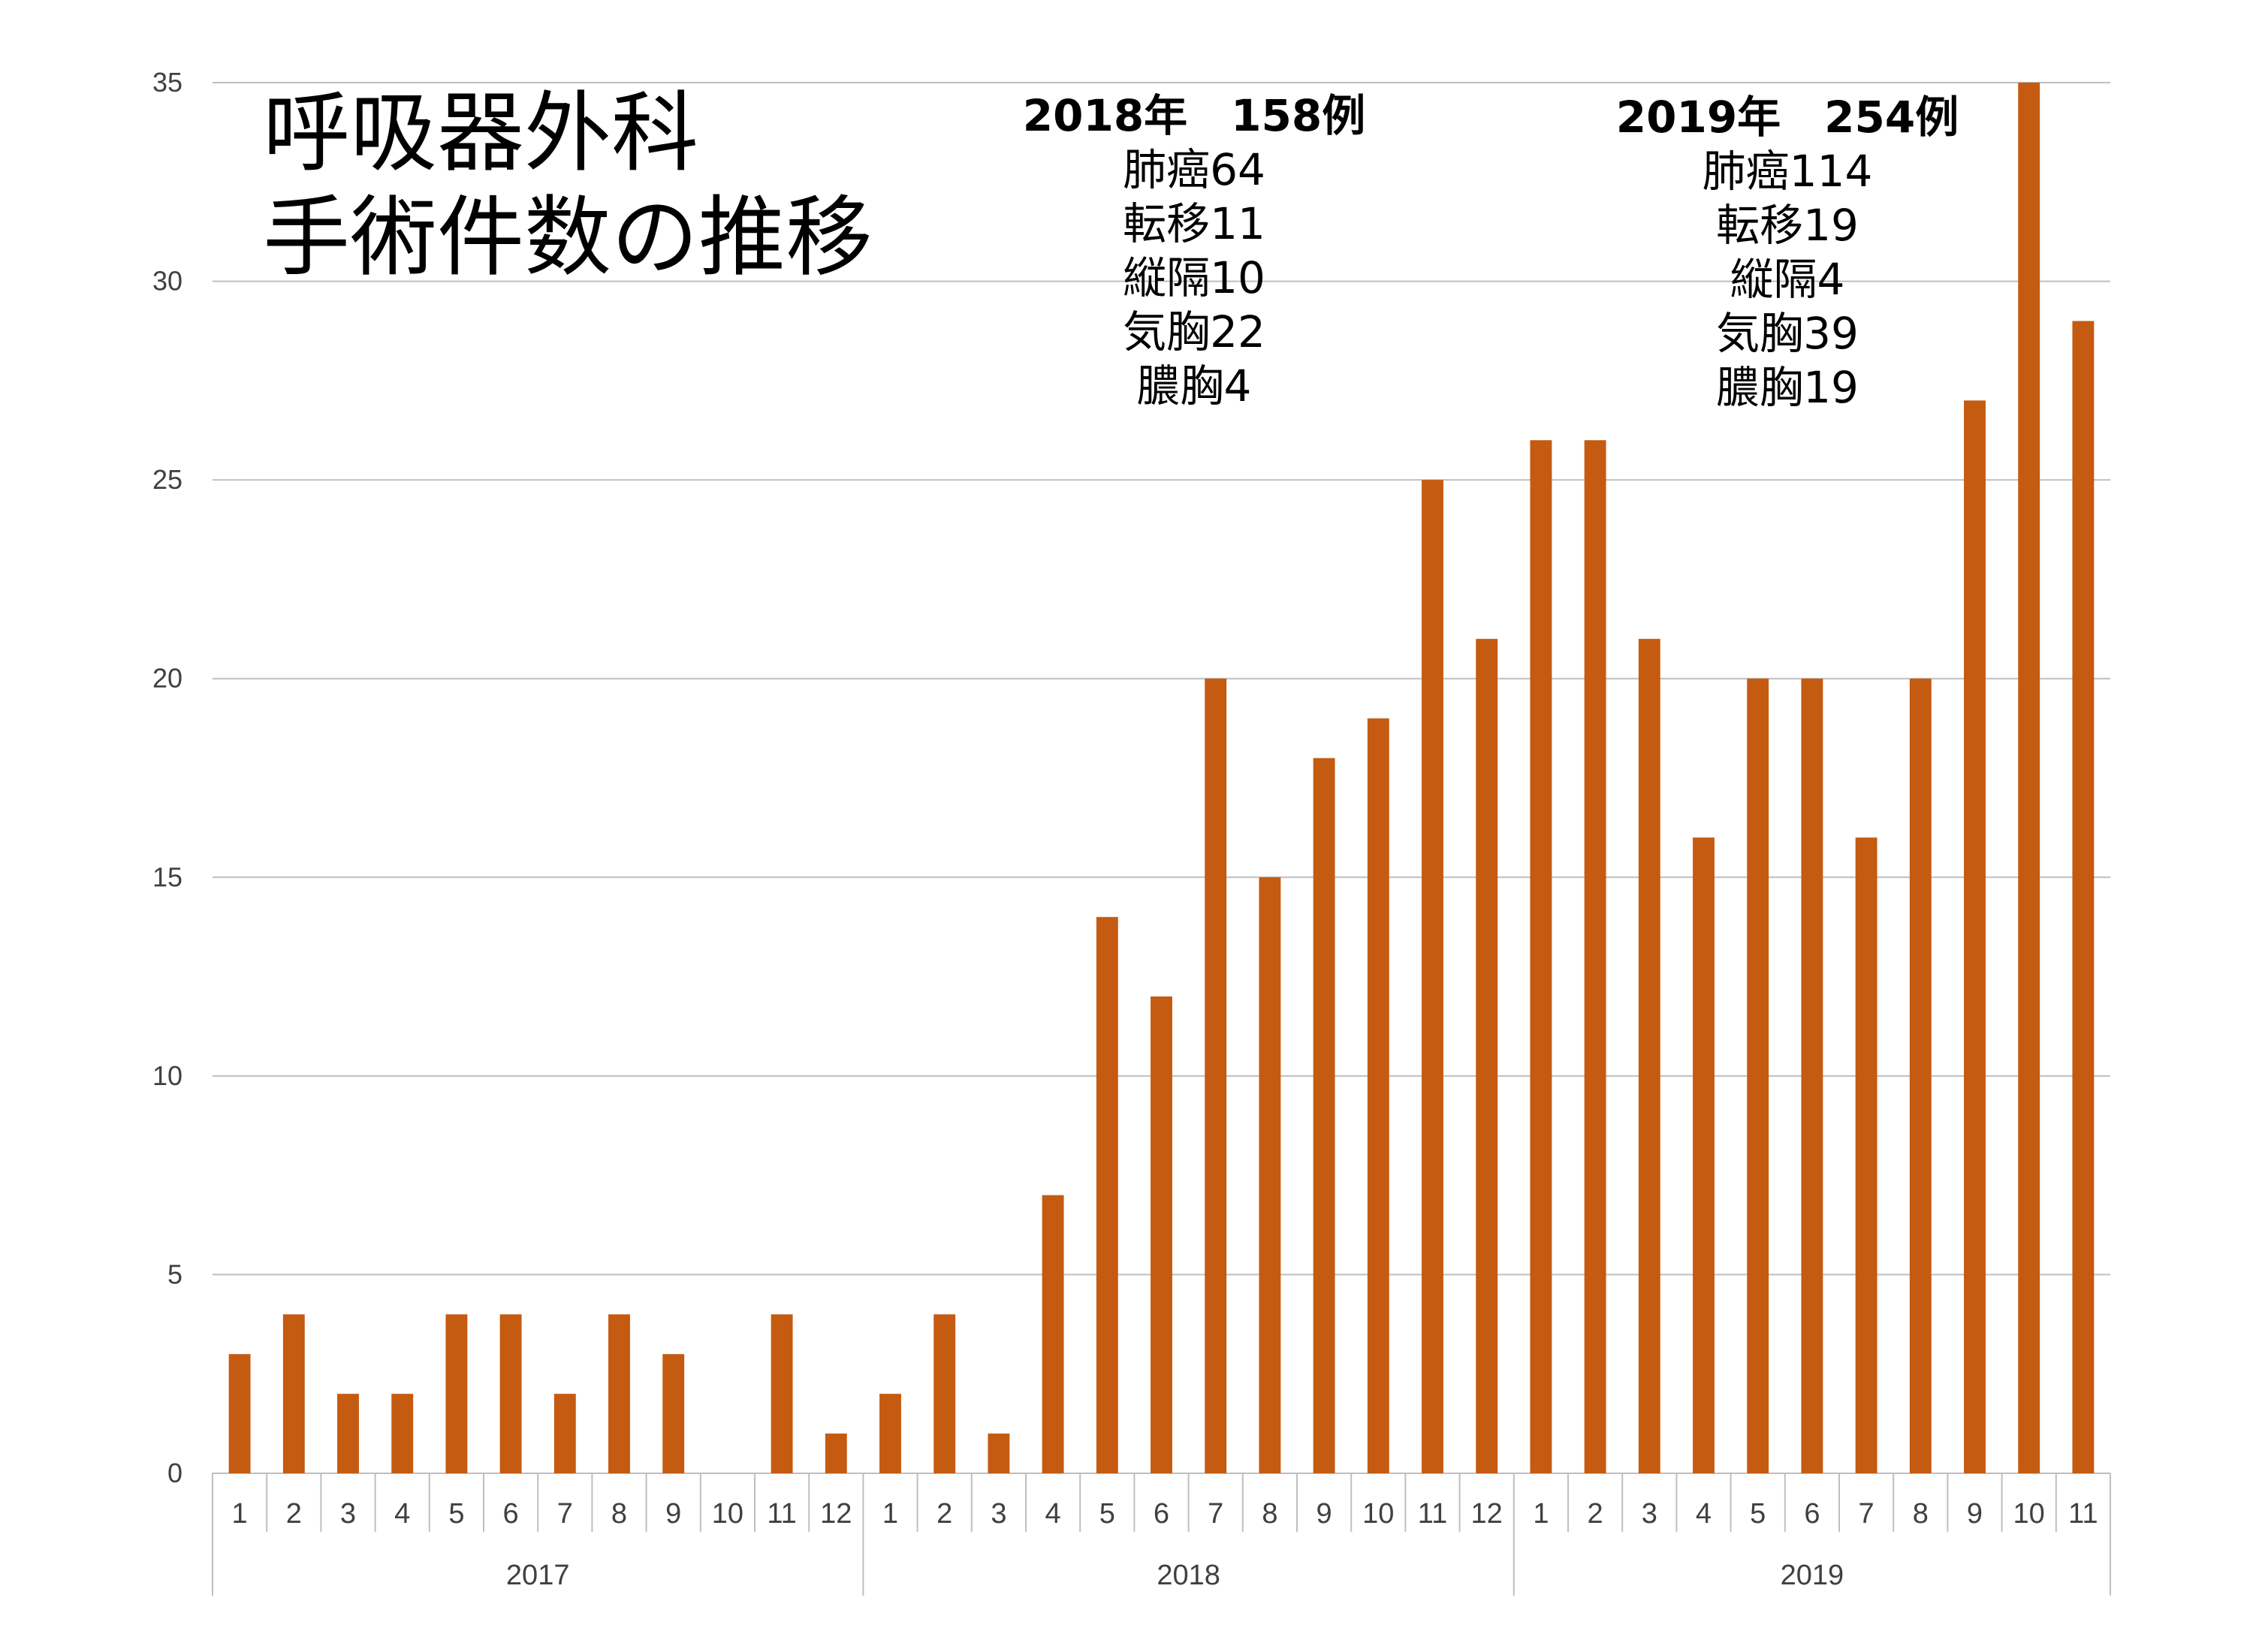  Describe the element at coordinates (1788, 387) in the screenshot. I see `annotation-2019-line: 膿胸19` at that location.